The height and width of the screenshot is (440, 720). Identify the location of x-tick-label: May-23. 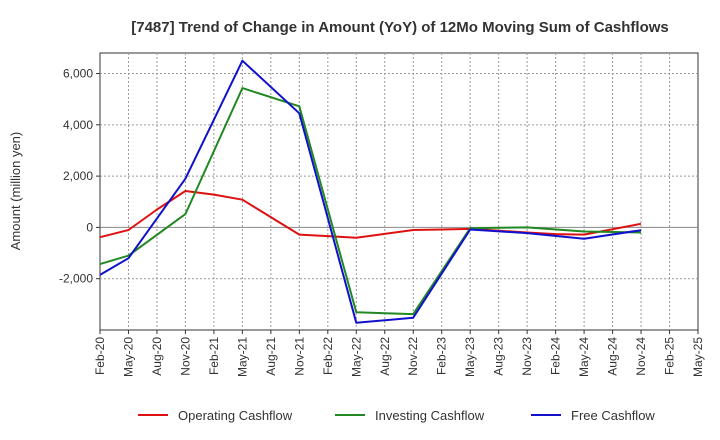
(470, 357).